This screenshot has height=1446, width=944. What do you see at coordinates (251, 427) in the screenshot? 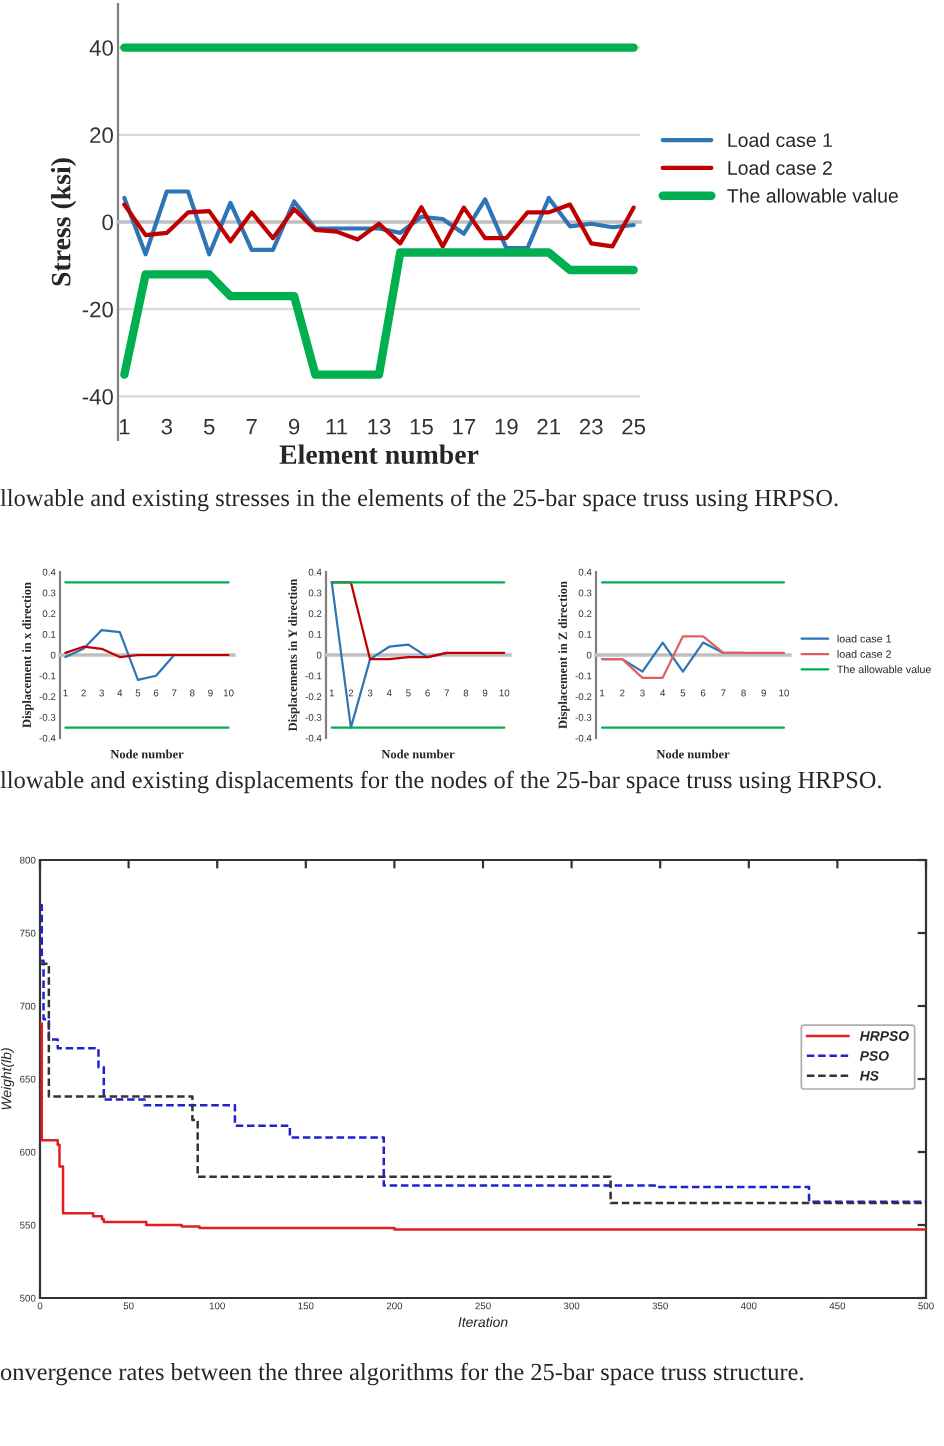
I see `x-tick-label: 7` at bounding box center [251, 427].